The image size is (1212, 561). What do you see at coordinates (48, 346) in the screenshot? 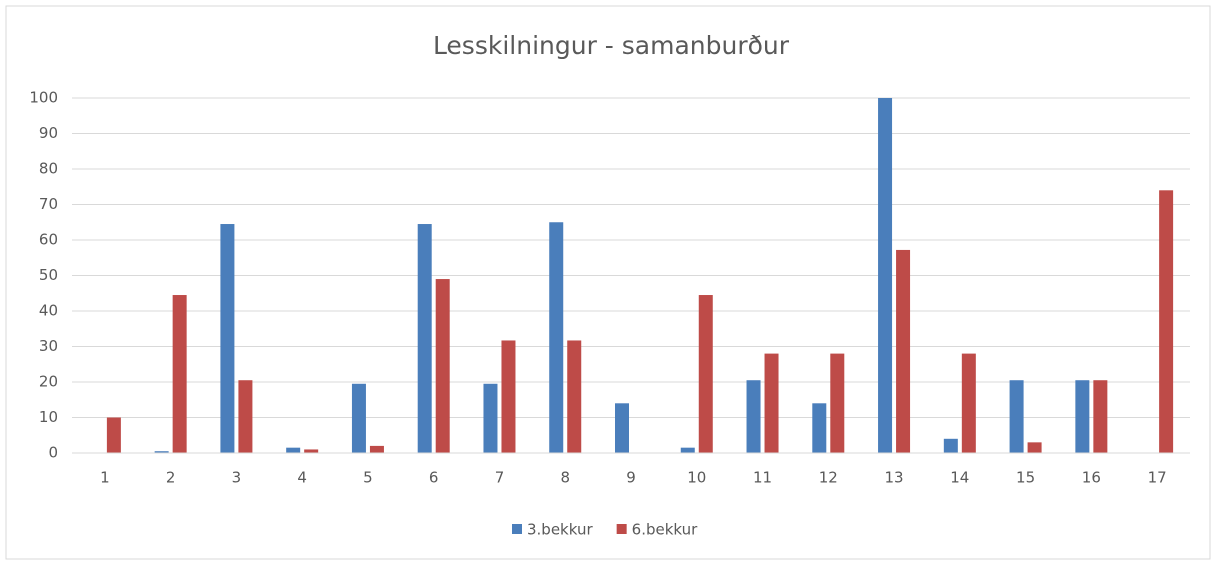
I see `y-tick-label: 30` at bounding box center [48, 346].